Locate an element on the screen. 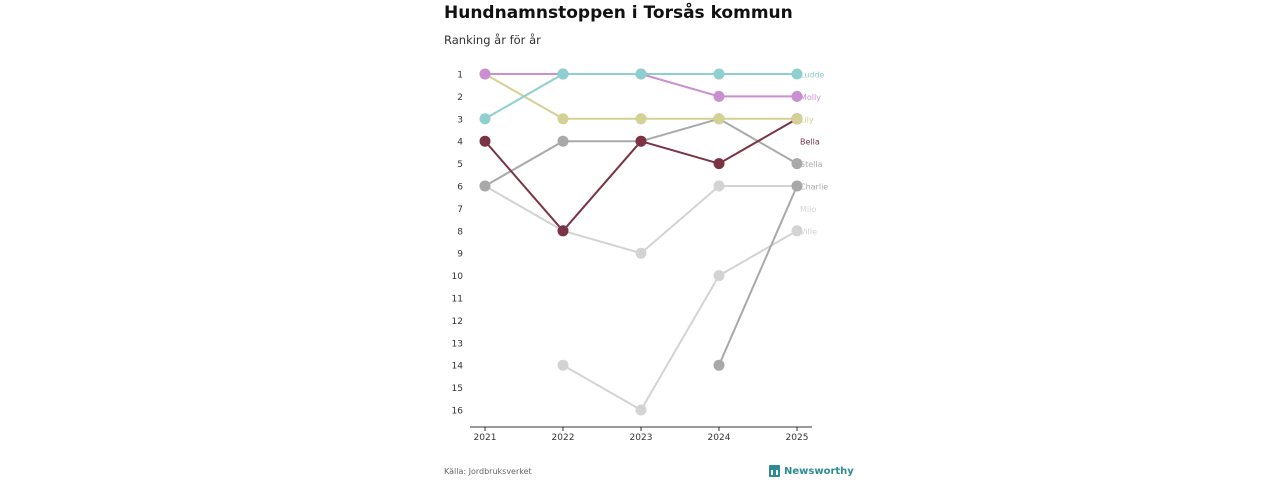 Image resolution: width=1280 pixels, height=480 pixels. y-tick-label: 11 is located at coordinates (457, 300).